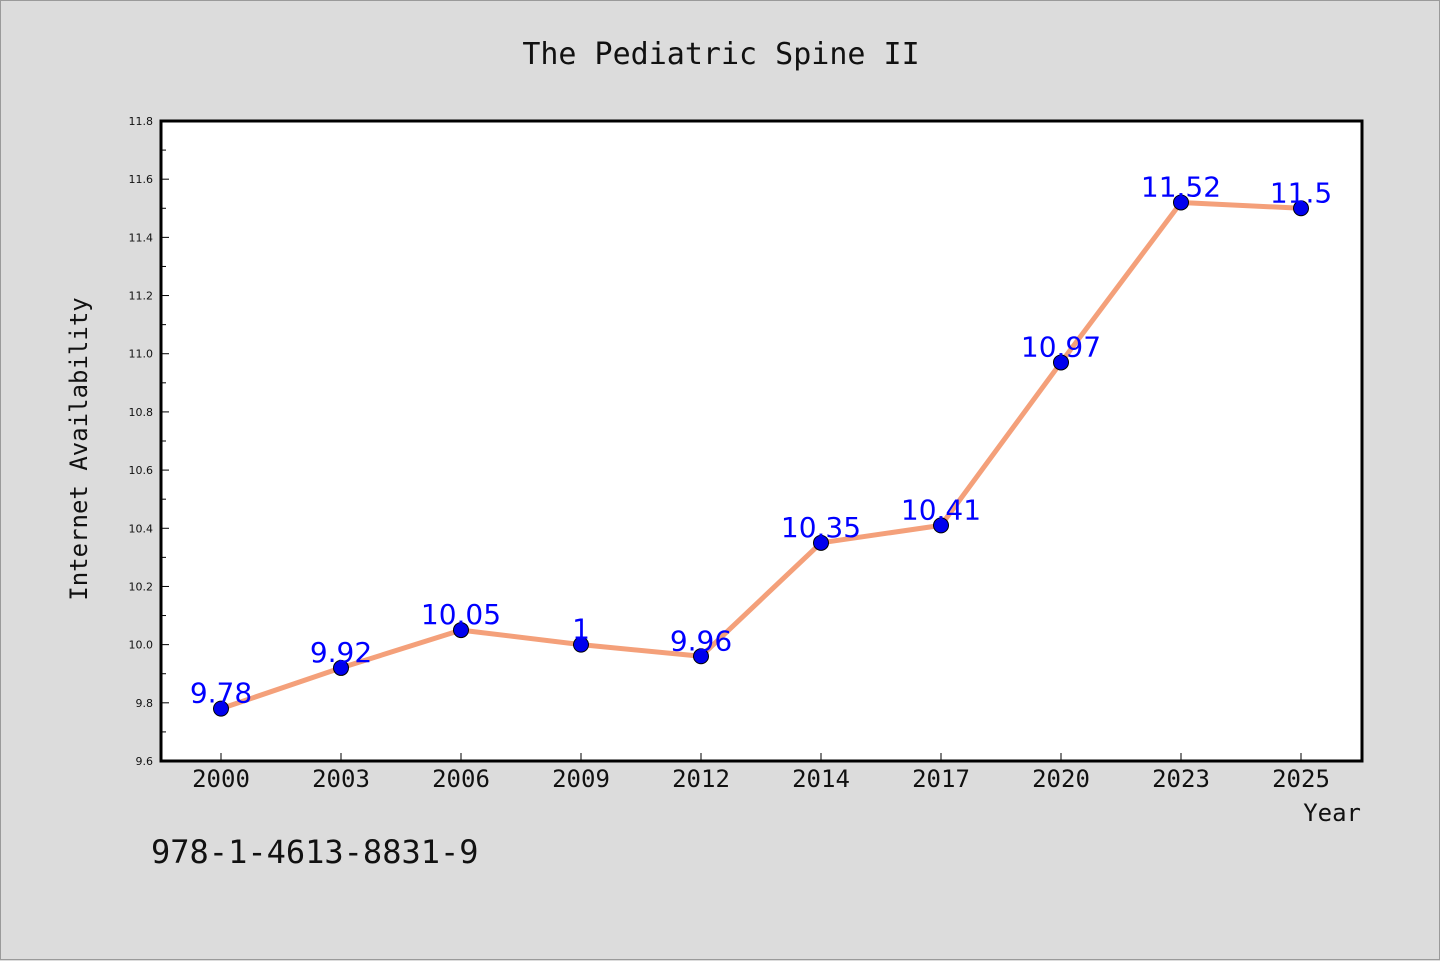  What do you see at coordinates (315, 852) in the screenshot?
I see `isbn-text: 978-1-4613-8831-9` at bounding box center [315, 852].